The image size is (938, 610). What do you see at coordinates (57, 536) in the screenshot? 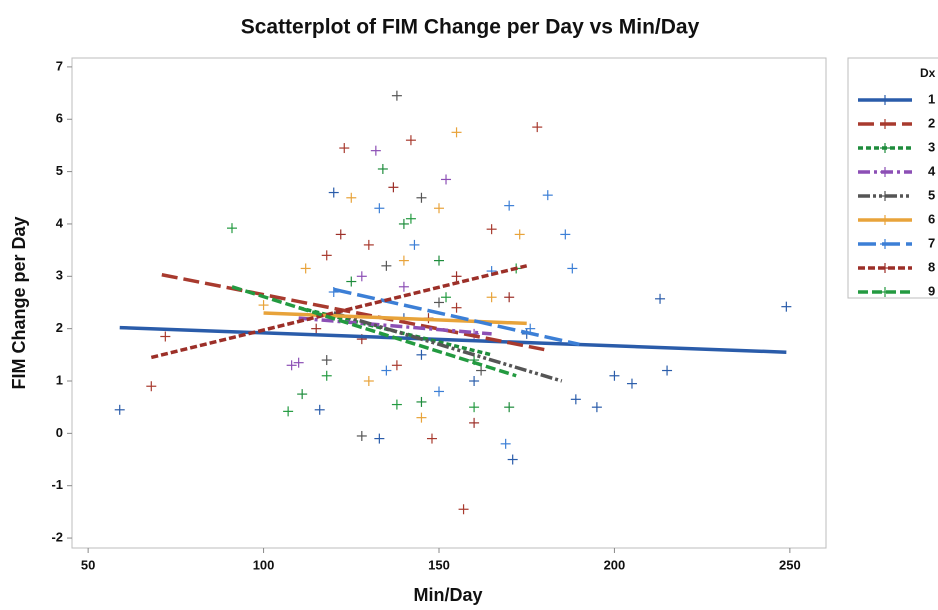
I see `y-tick-label: -2` at bounding box center [57, 536].